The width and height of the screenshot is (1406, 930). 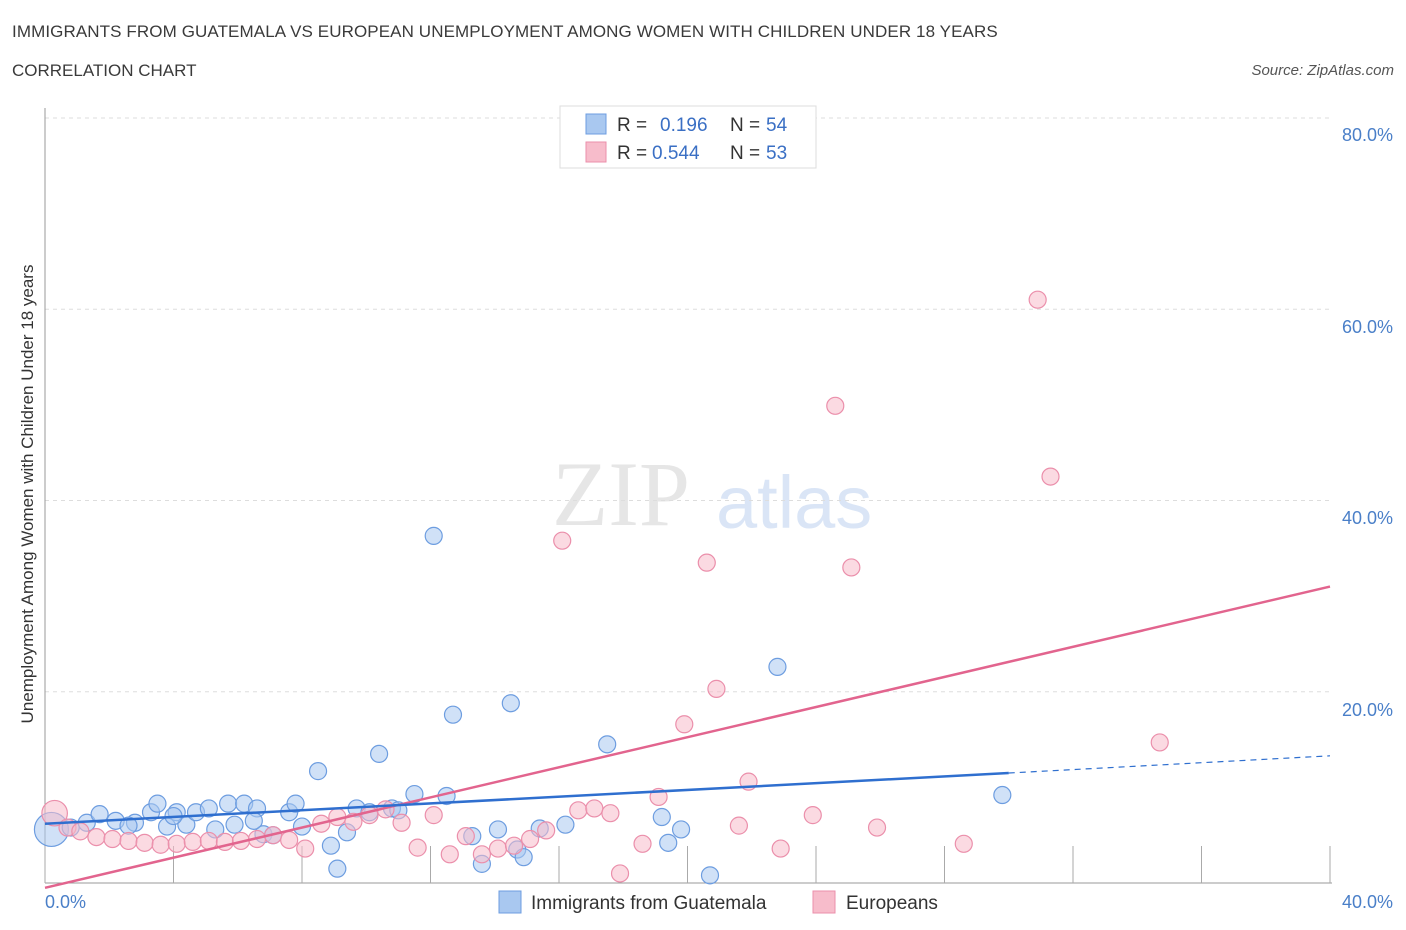 I want to click on legend-label-guatemala: Immigrants from Guatemala, so click(x=649, y=903).